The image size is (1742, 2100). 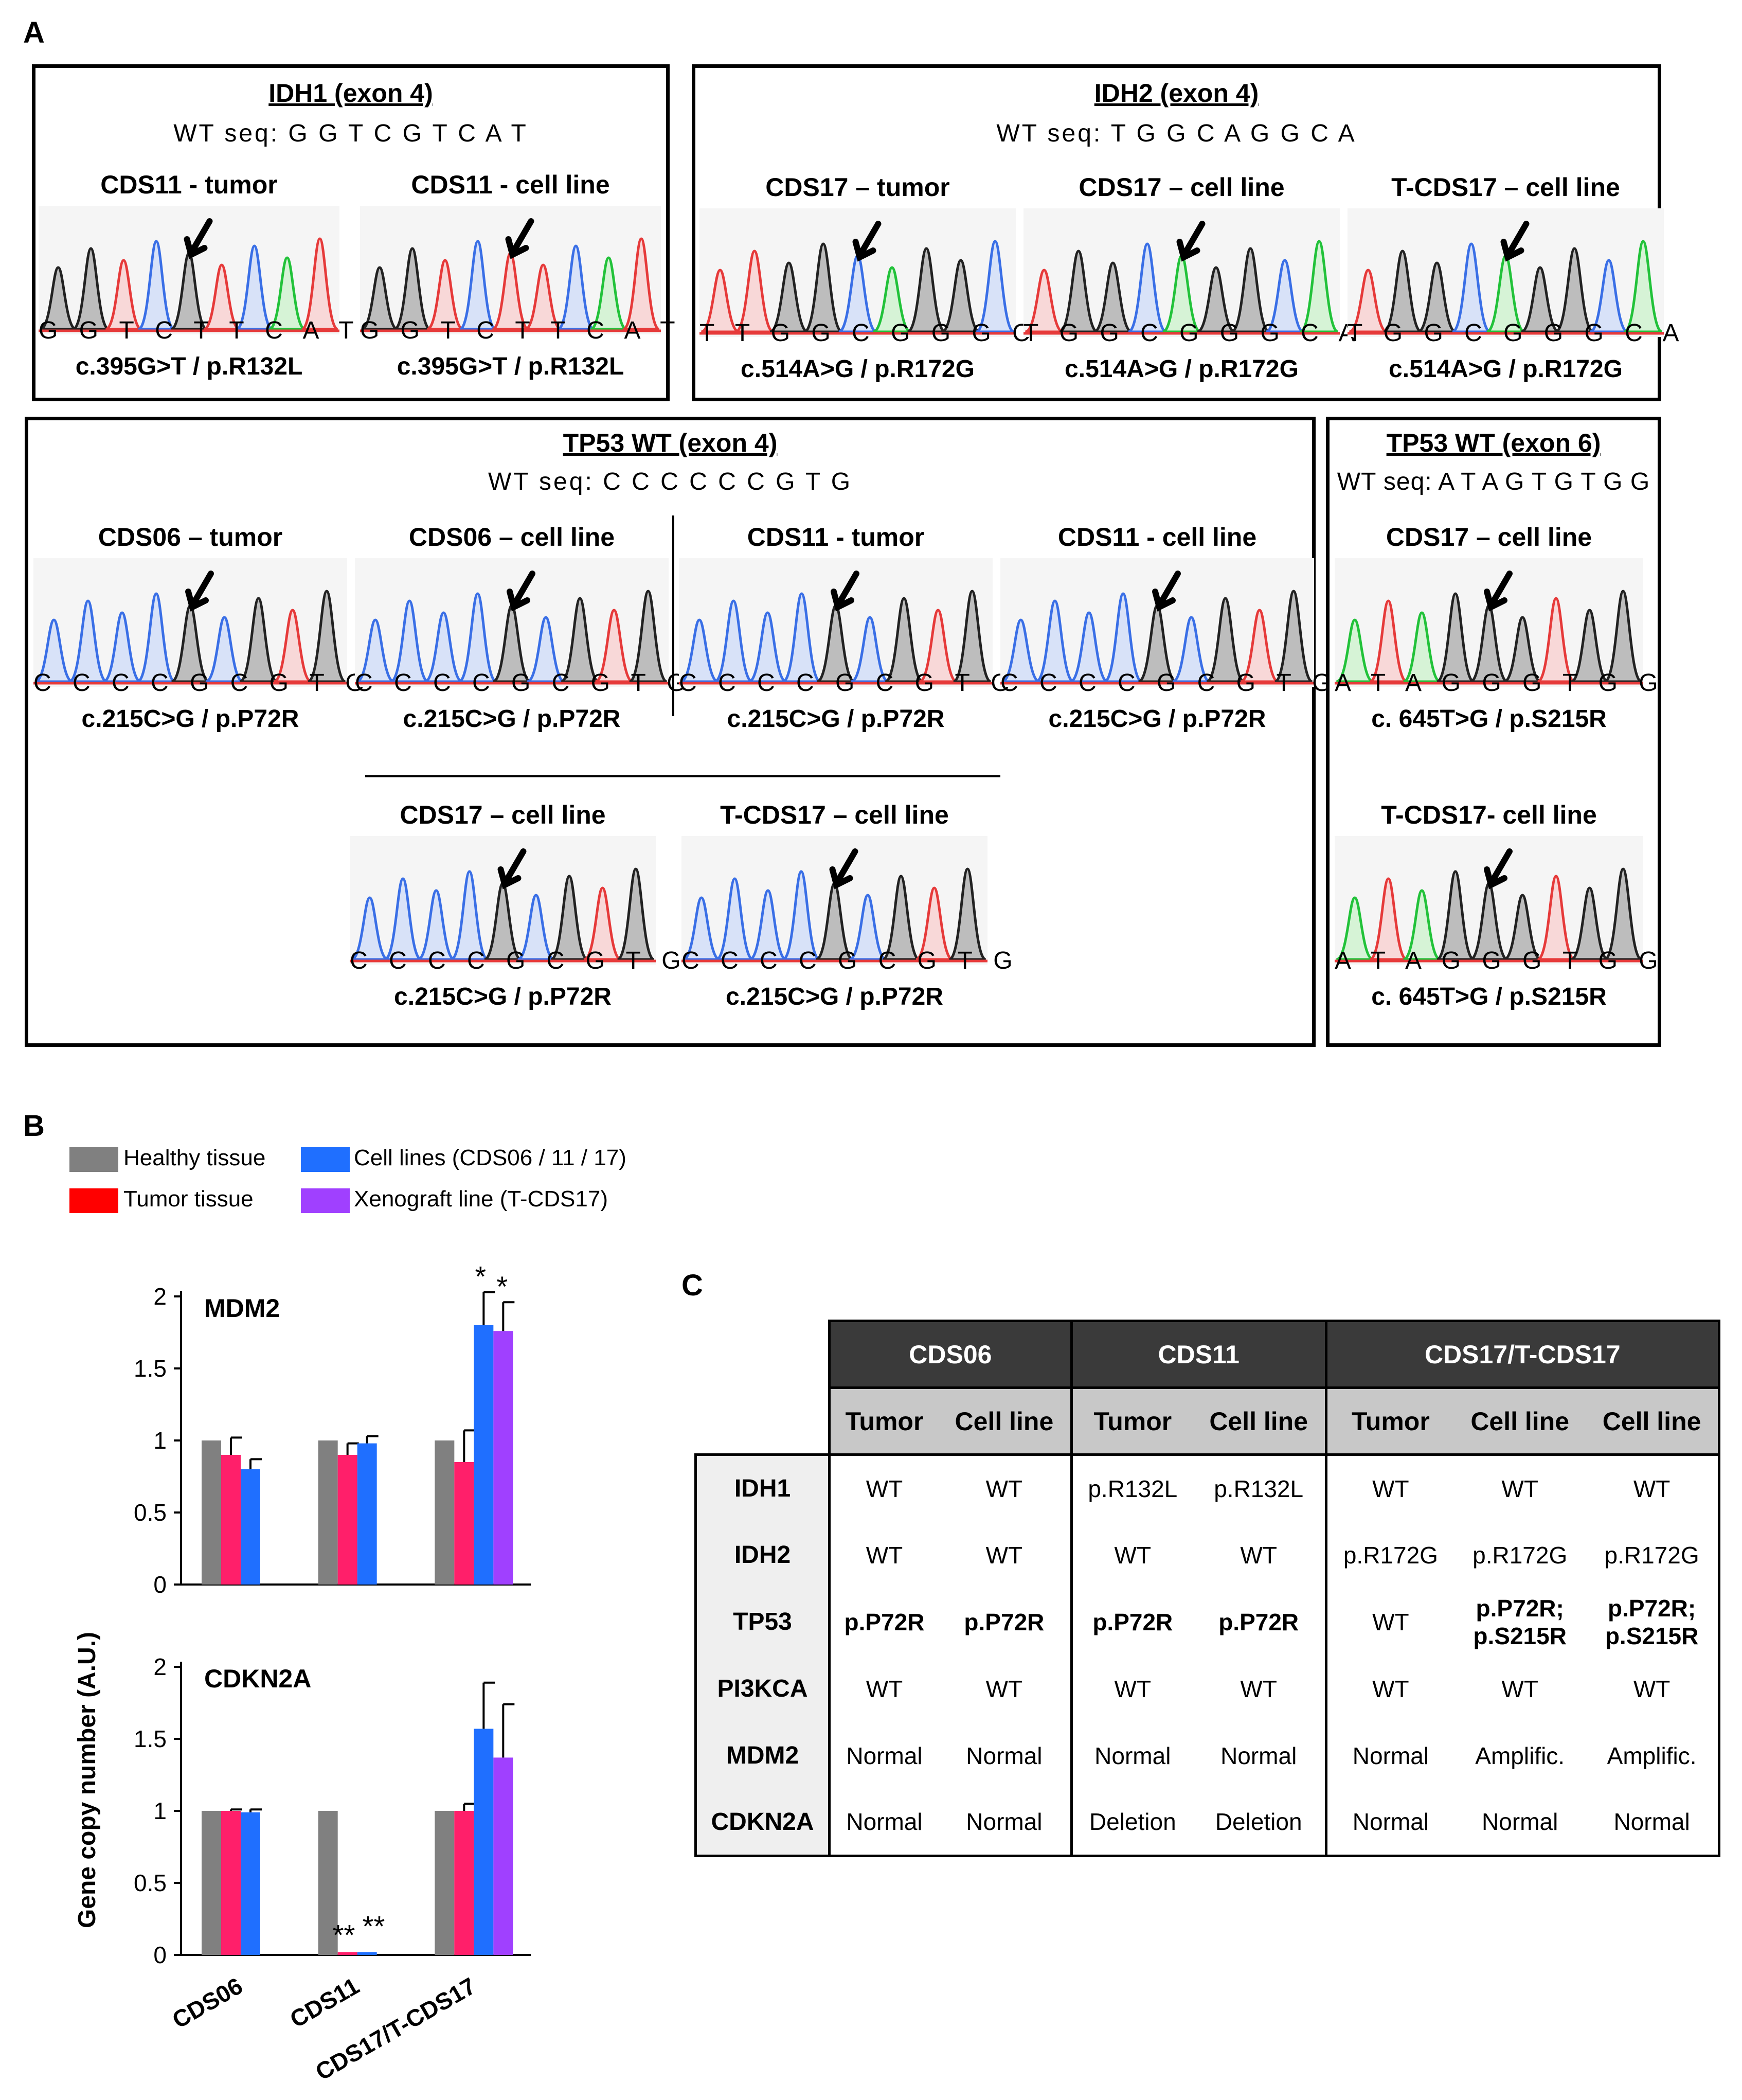 What do you see at coordinates (481, 1199) in the screenshot?
I see `legend-label-xenograft: Xenograft line (T-CDS17)` at bounding box center [481, 1199].